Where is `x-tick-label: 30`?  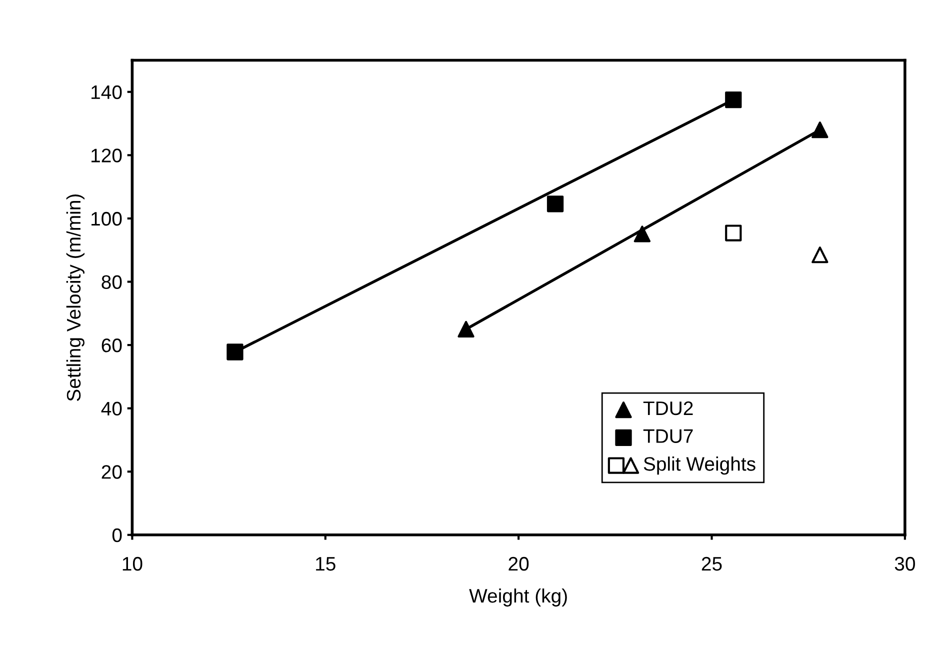 x-tick-label: 30 is located at coordinates (904, 563).